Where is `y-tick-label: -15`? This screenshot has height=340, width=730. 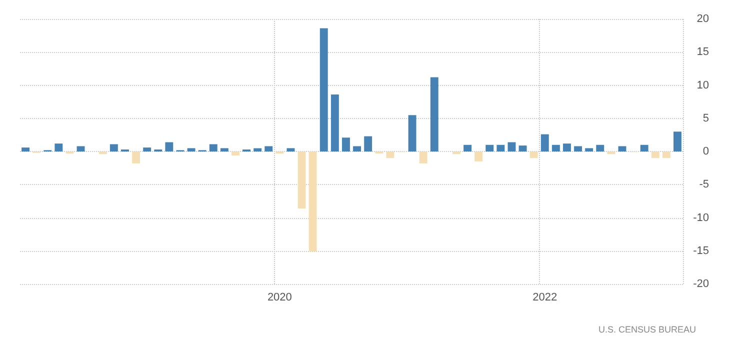
y-tick-label: -15 is located at coordinates (701, 250).